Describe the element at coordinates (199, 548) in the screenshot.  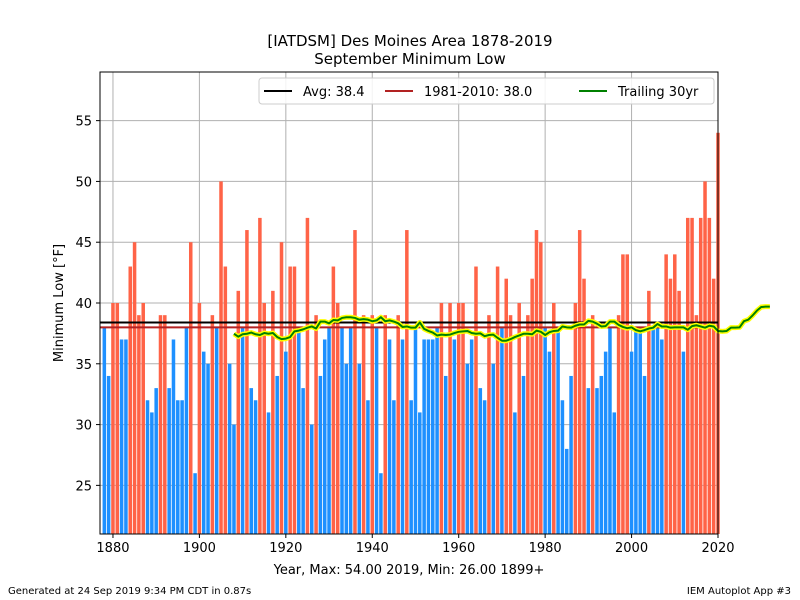
I see `x-tick-label: 1900` at that location.